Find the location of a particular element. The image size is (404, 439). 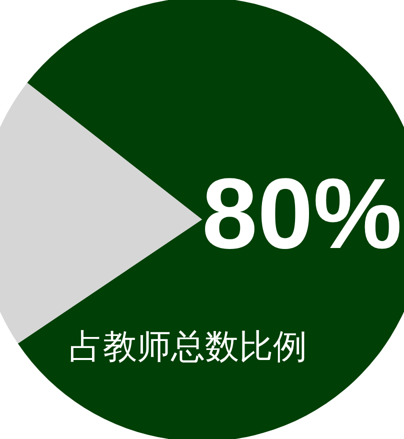

text: 占教师总数比例 is located at coordinates (188, 347).